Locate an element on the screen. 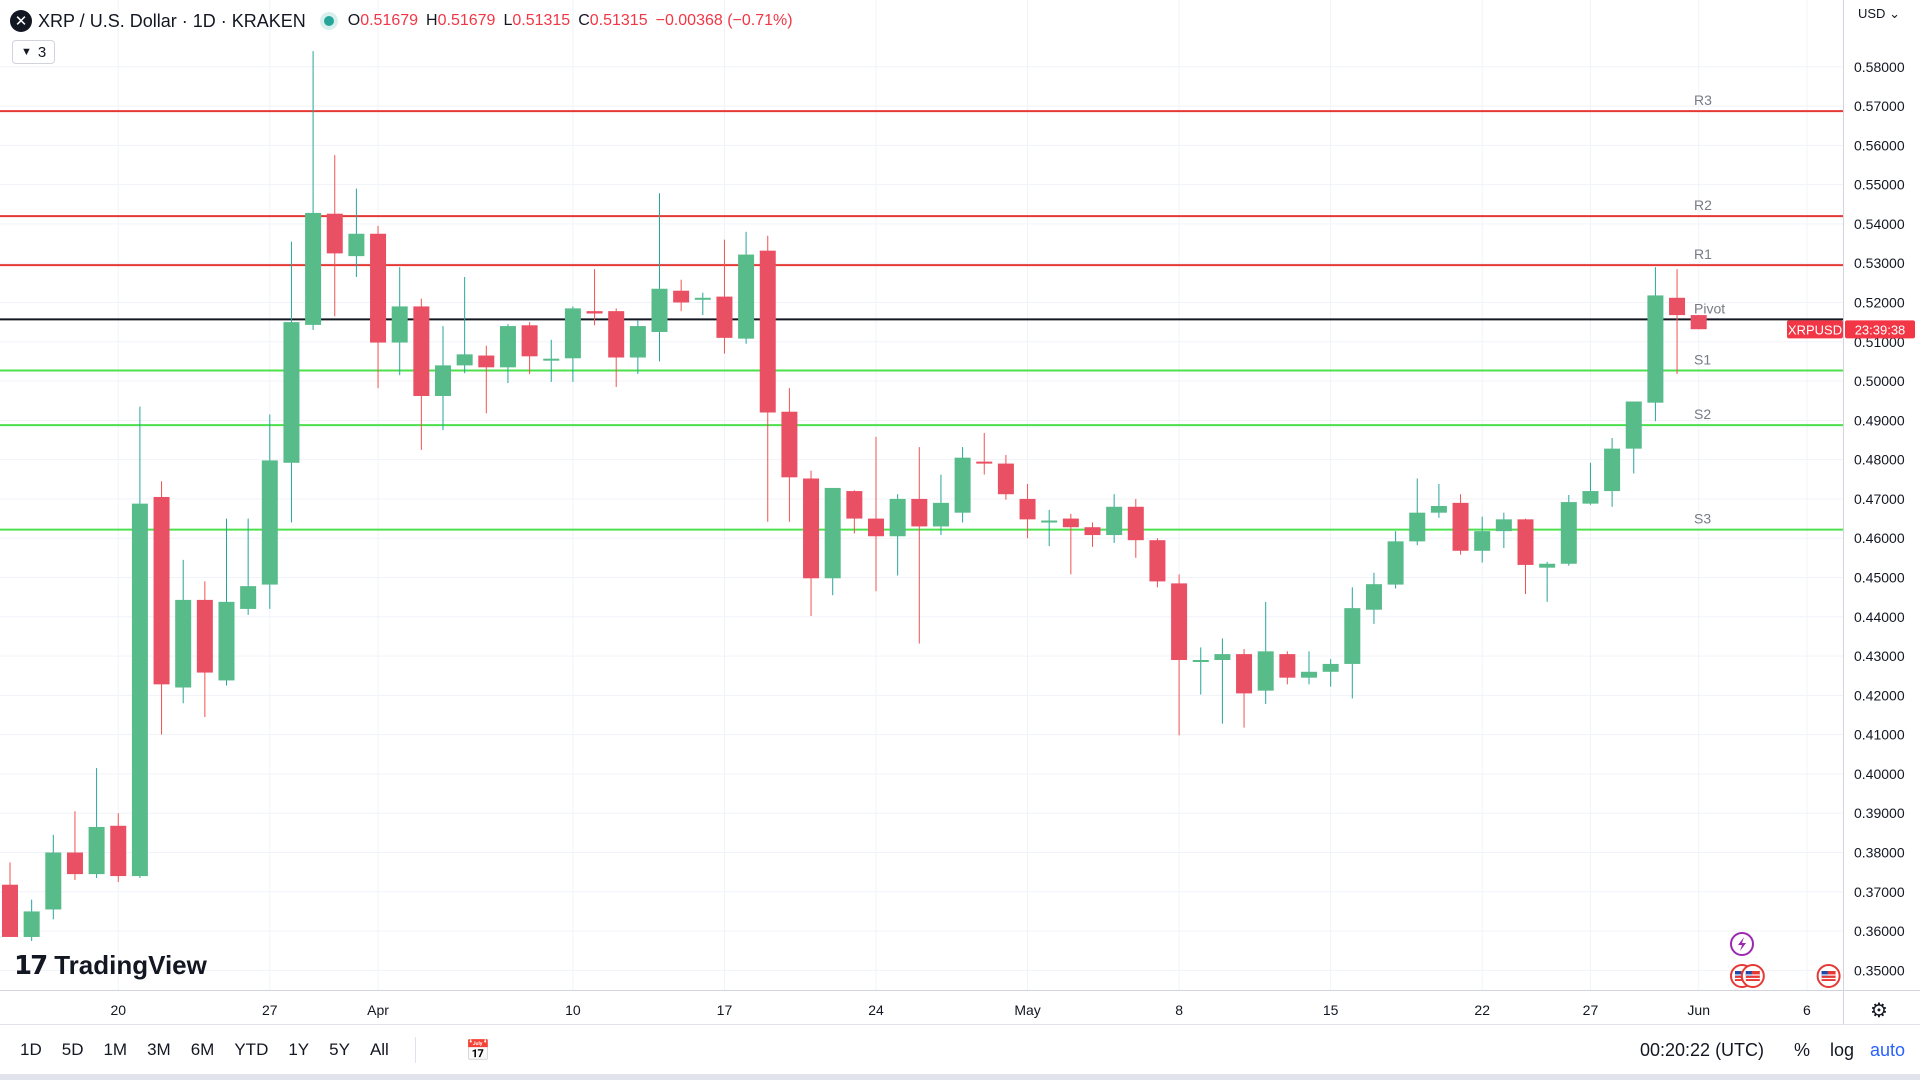  xrp-logo-icon: ✕ is located at coordinates (21, 21).